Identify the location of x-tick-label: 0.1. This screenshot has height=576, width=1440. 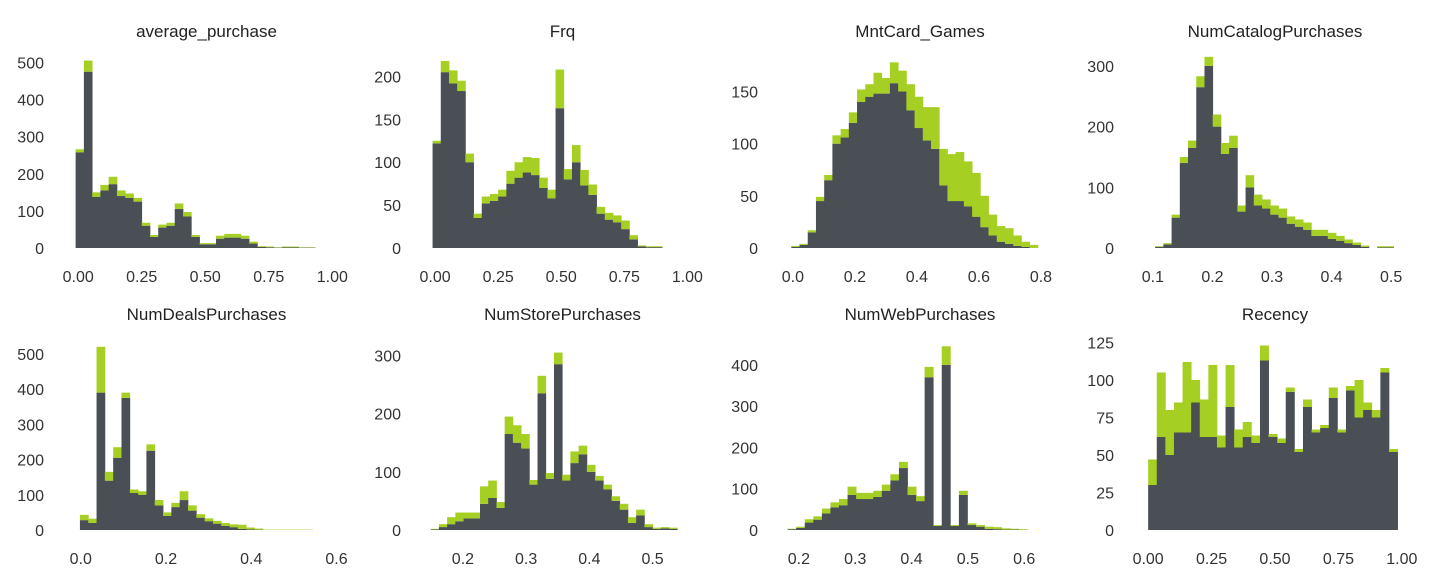
(1153, 277).